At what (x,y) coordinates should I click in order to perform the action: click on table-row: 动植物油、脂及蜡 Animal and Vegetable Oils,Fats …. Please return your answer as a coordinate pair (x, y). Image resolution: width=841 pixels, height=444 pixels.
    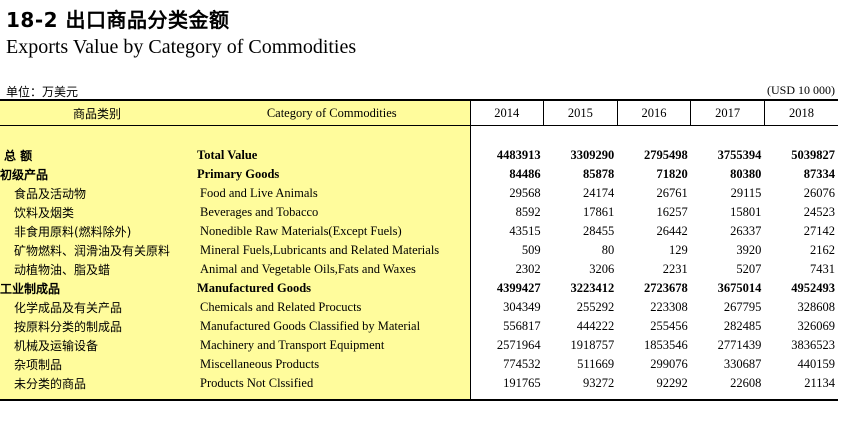
    Looking at the image, I should click on (419, 269).